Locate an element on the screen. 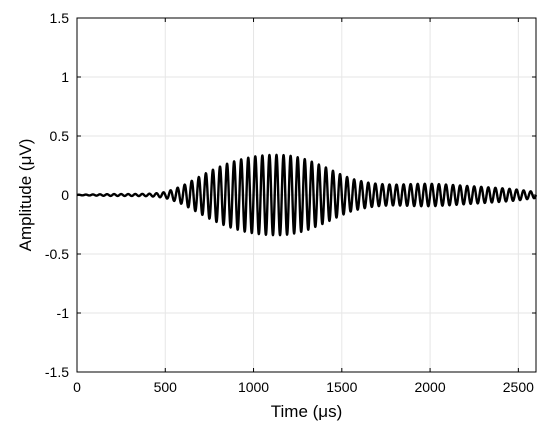  y-tick-label: 1 is located at coordinates (65, 77).